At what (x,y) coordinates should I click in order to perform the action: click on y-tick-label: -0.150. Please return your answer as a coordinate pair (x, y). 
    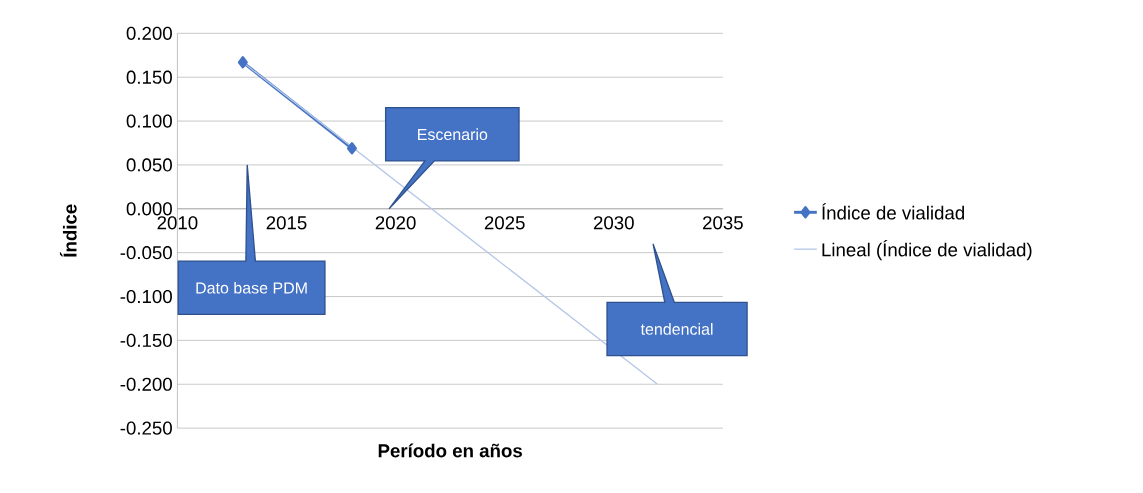
    Looking at the image, I should click on (146, 340).